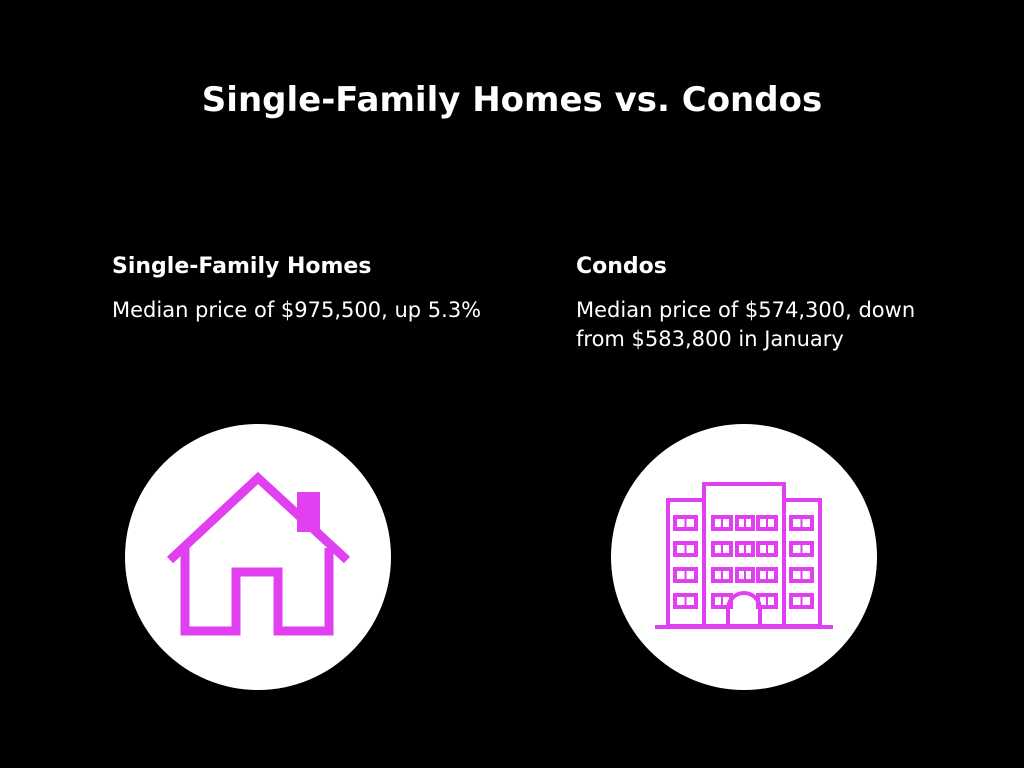  What do you see at coordinates (621, 266) in the screenshot?
I see `condos-heading: Condos` at bounding box center [621, 266].